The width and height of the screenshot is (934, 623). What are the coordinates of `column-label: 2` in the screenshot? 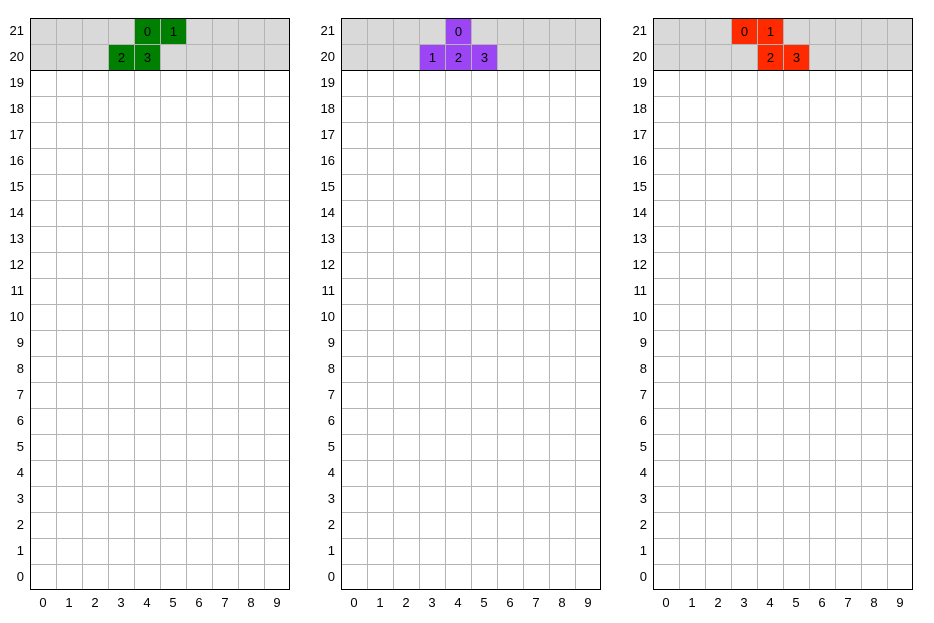 It's located at (718, 602).